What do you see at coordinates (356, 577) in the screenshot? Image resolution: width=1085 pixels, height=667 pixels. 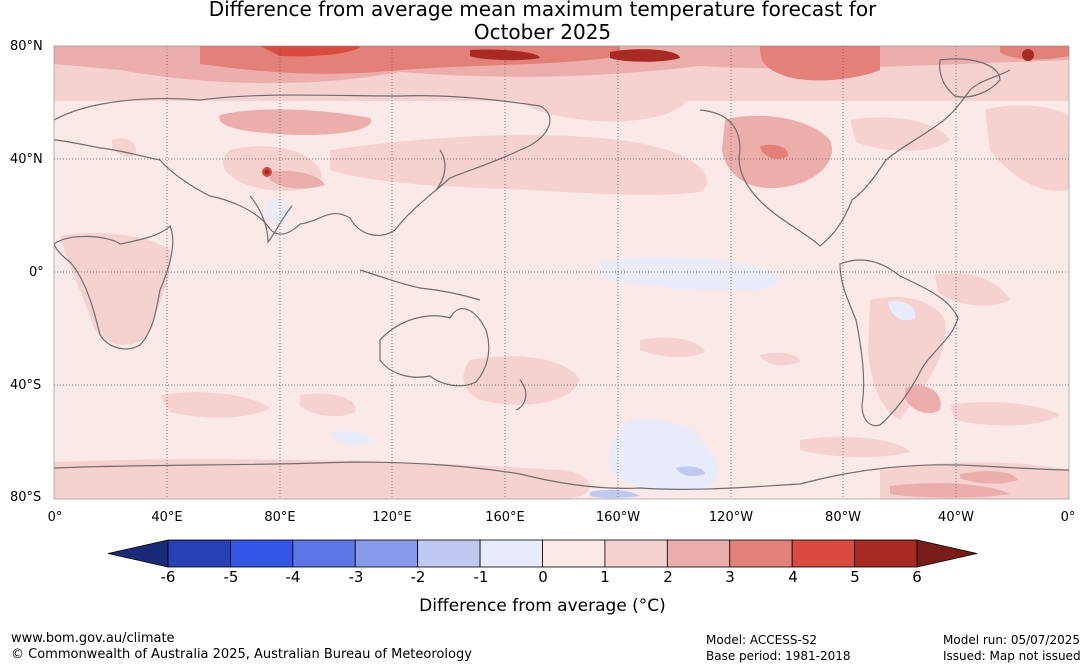 I see `colorbar-tick-label: -3` at bounding box center [356, 577].